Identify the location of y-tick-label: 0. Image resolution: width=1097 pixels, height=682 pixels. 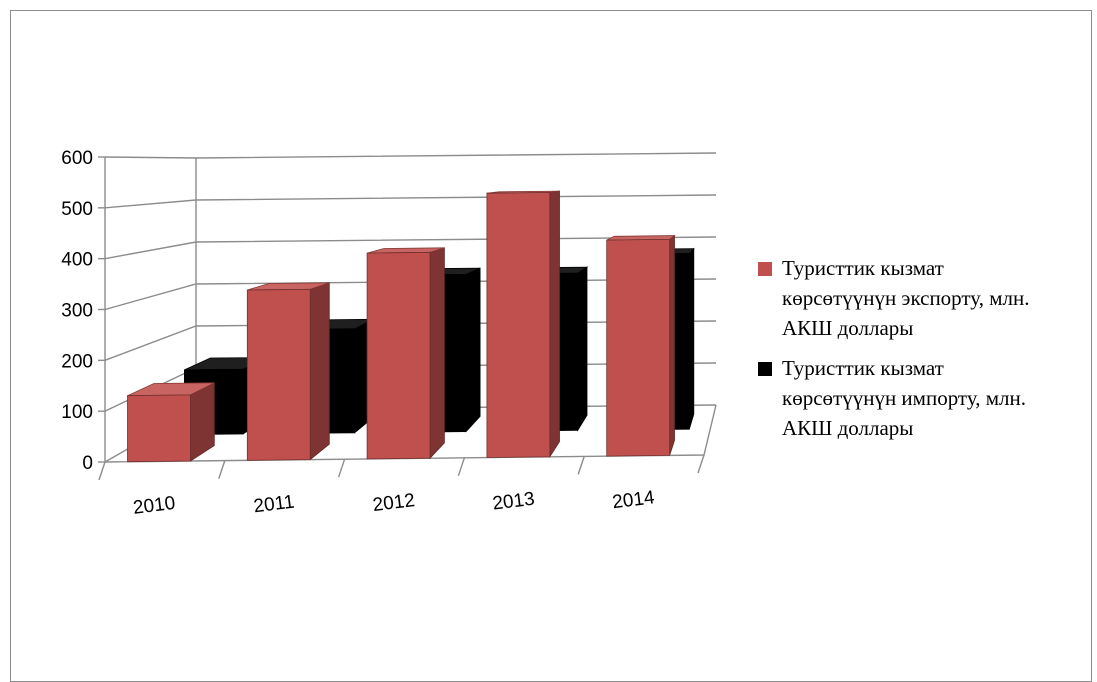
(87, 463).